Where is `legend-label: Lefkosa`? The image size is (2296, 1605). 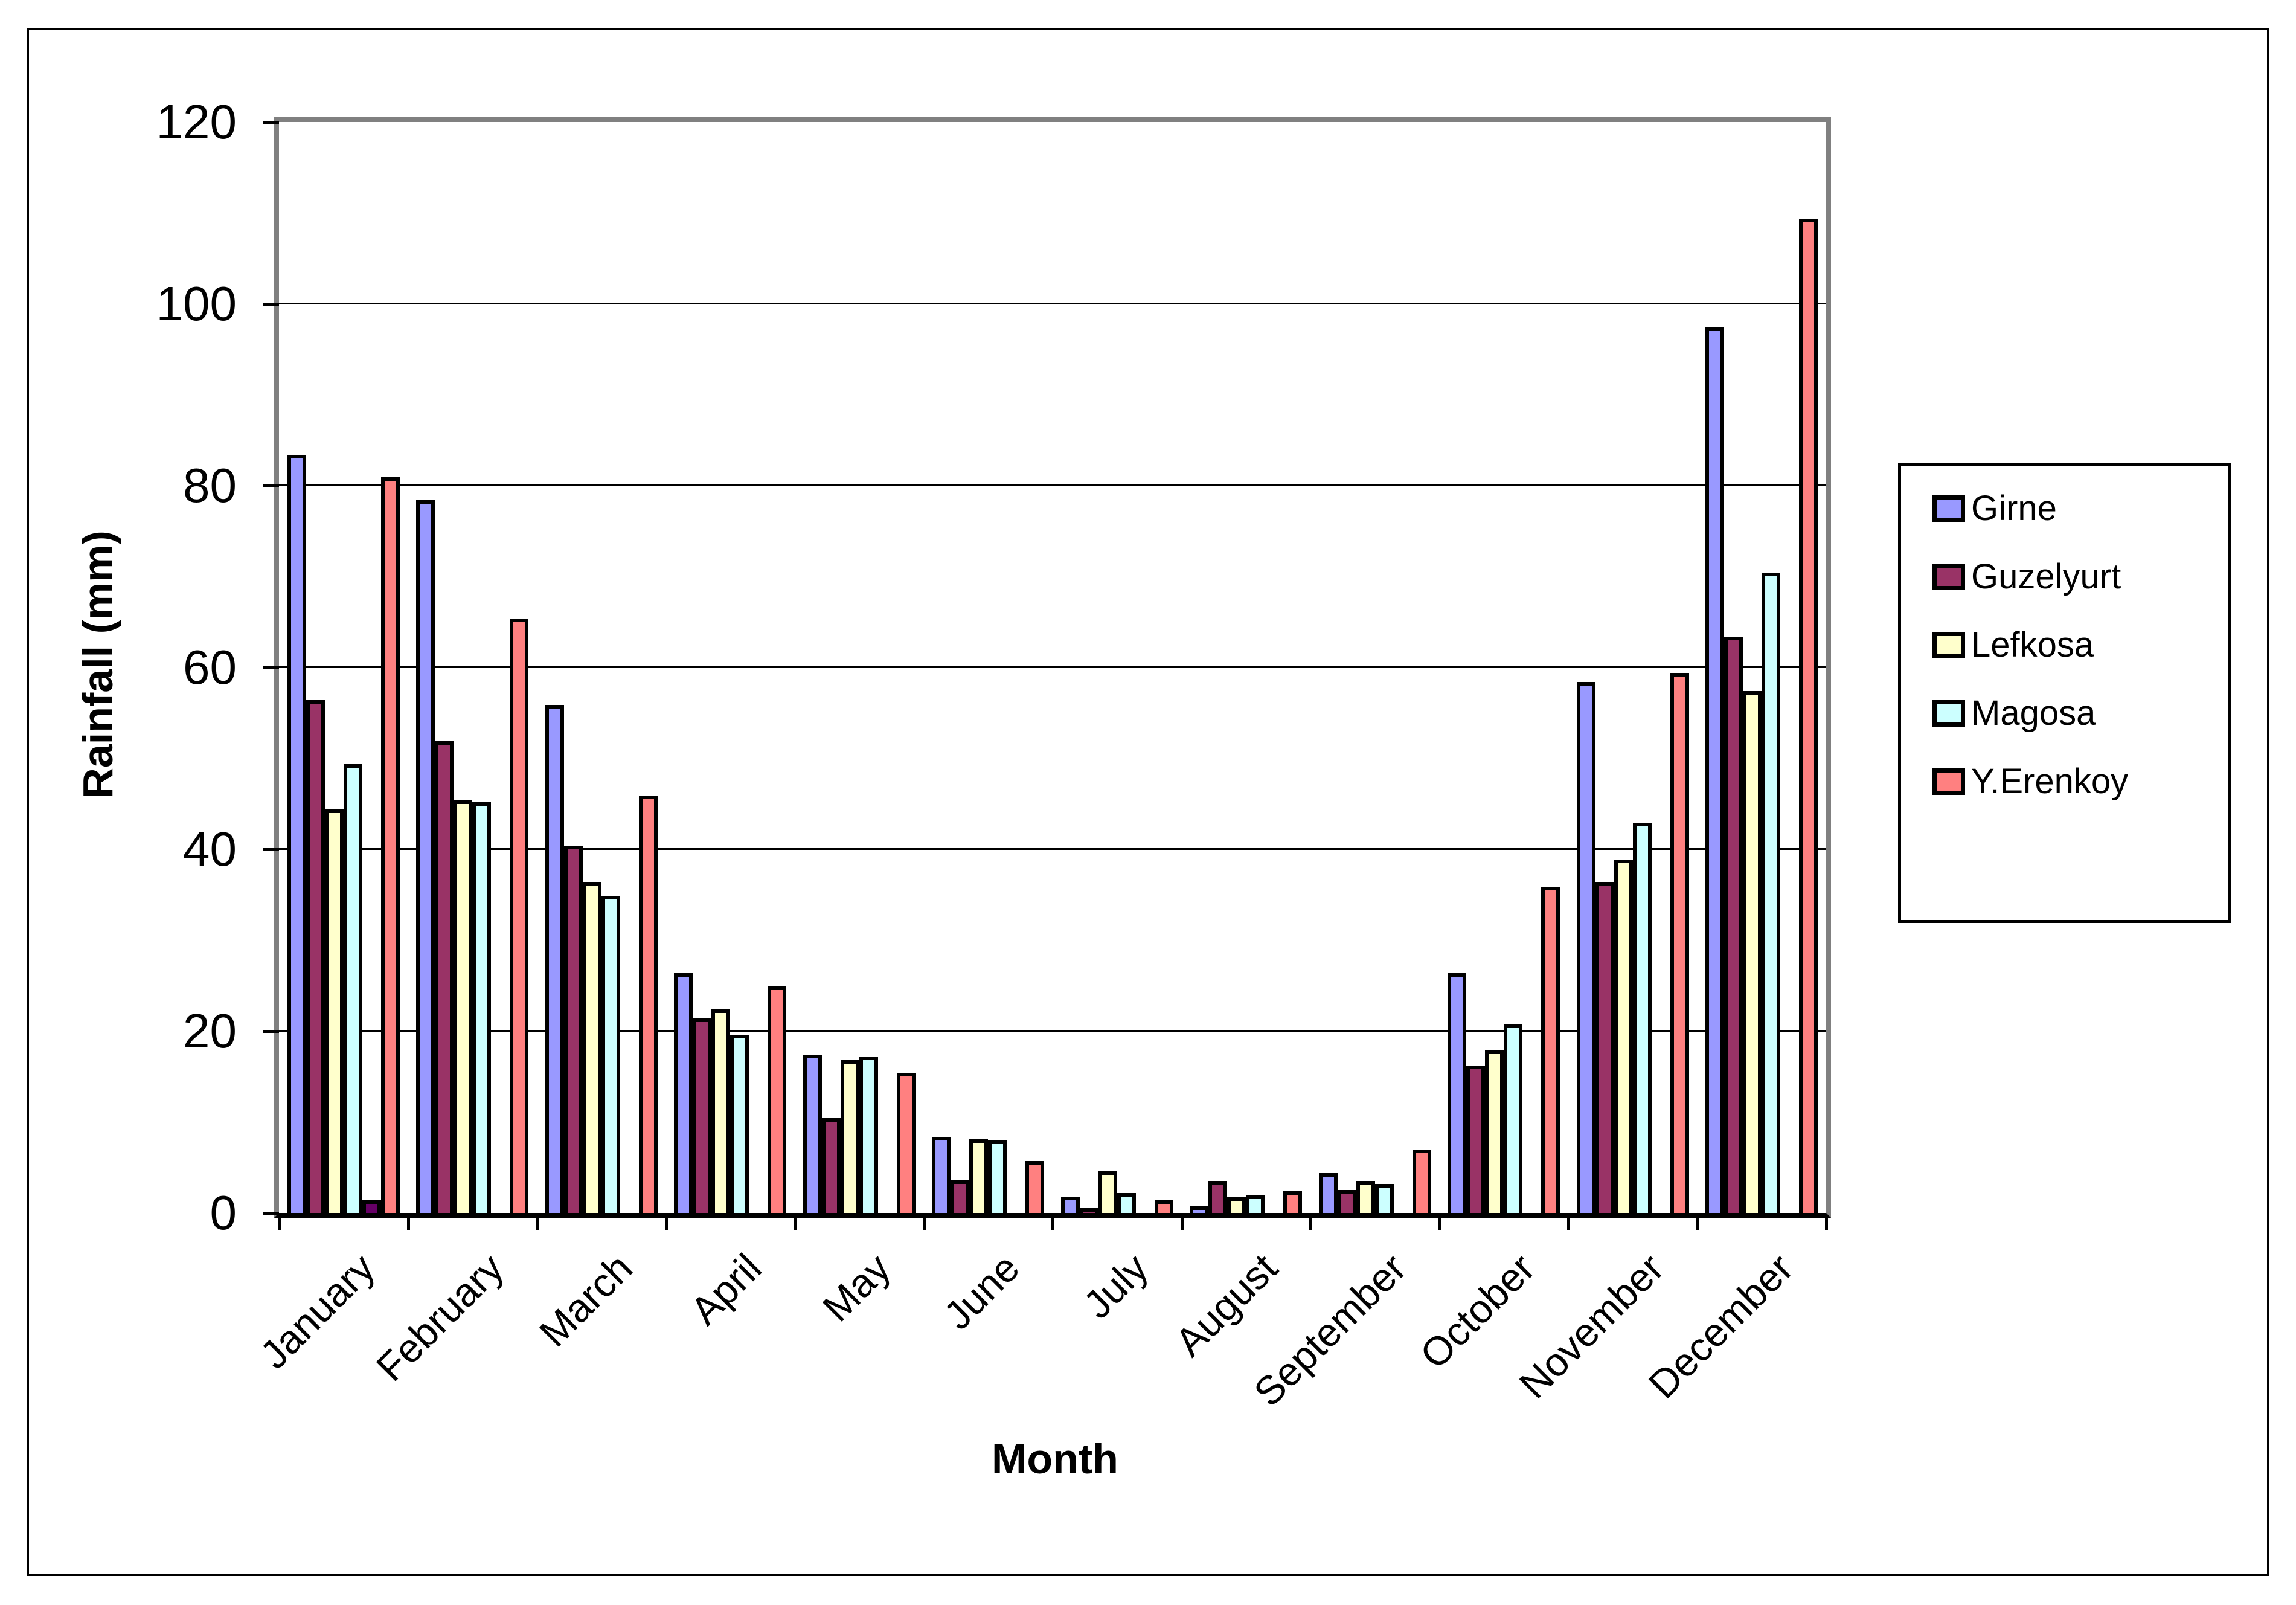
legend-label: Lefkosa is located at coordinates (2033, 644).